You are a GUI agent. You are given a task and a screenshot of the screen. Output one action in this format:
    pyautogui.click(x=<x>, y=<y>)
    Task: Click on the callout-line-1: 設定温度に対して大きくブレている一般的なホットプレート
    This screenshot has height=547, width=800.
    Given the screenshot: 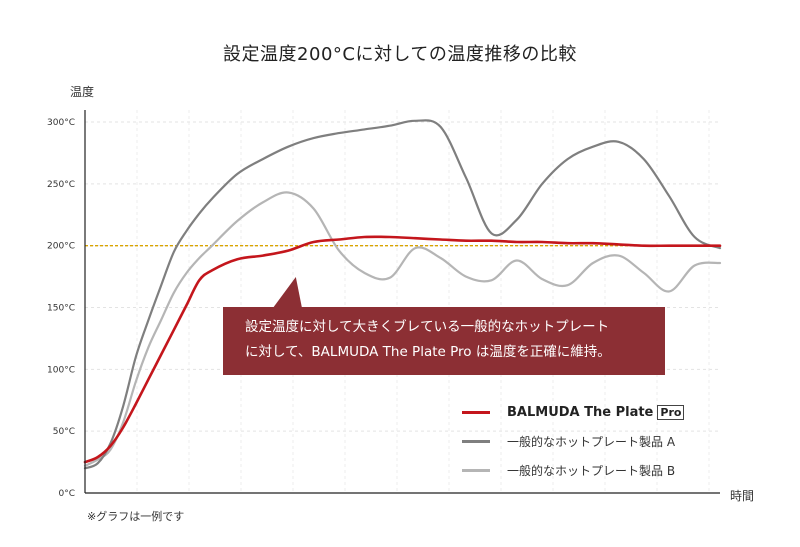 What is the action you would take?
    pyautogui.click(x=427, y=327)
    